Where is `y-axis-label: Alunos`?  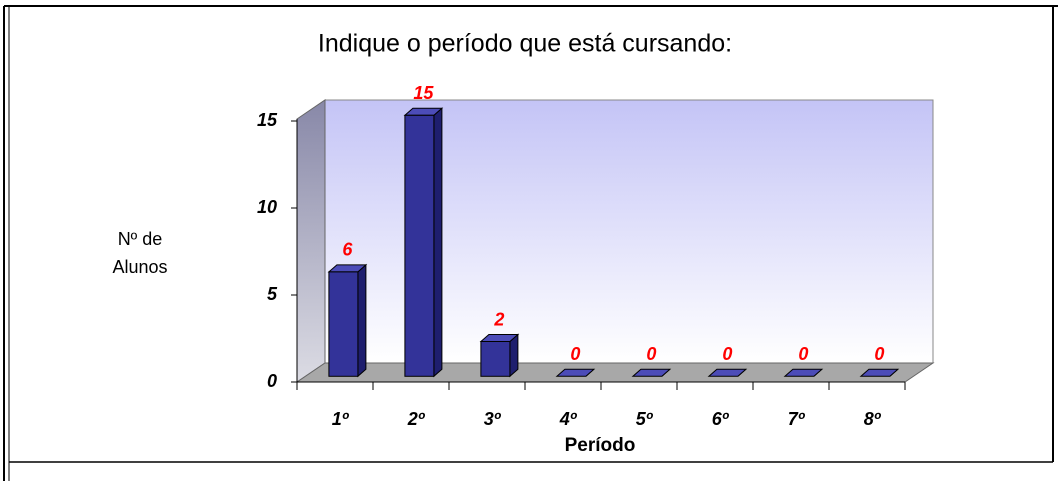
y-axis-label: Alunos is located at coordinates (139, 267).